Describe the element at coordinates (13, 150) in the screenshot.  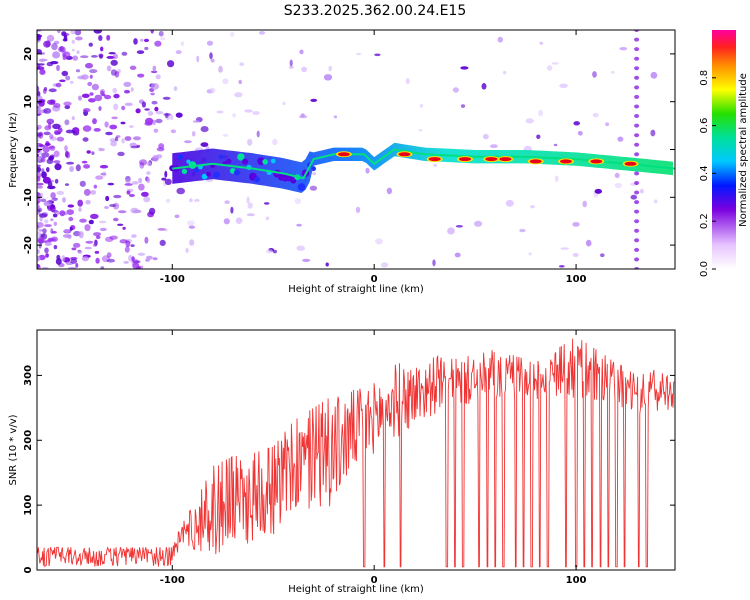
I see `spectrogram-ylabel: Frequency (Hz)` at that location.